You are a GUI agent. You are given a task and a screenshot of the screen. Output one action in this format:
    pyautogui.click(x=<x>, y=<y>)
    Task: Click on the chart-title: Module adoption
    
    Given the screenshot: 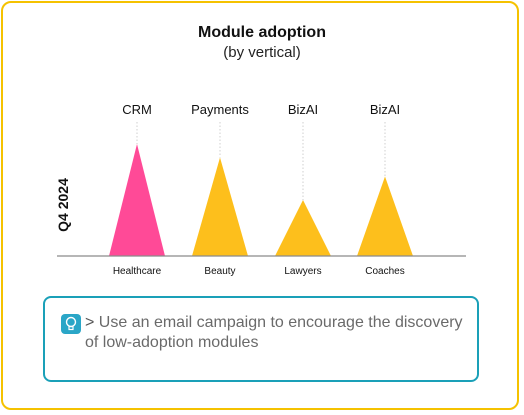 What is the action you would take?
    pyautogui.click(x=262, y=32)
    